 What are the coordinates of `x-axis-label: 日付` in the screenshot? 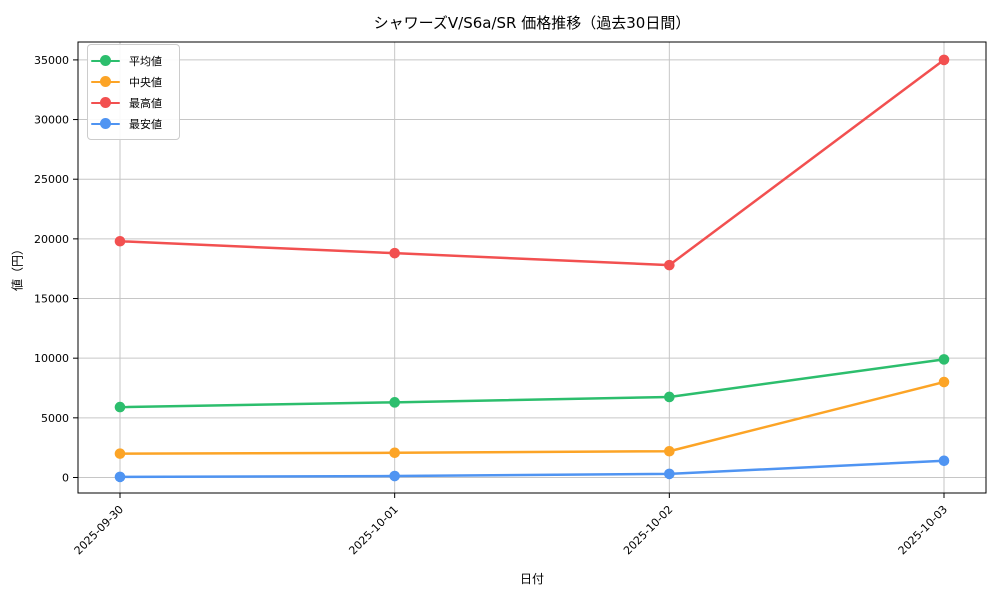 It's located at (531, 579).